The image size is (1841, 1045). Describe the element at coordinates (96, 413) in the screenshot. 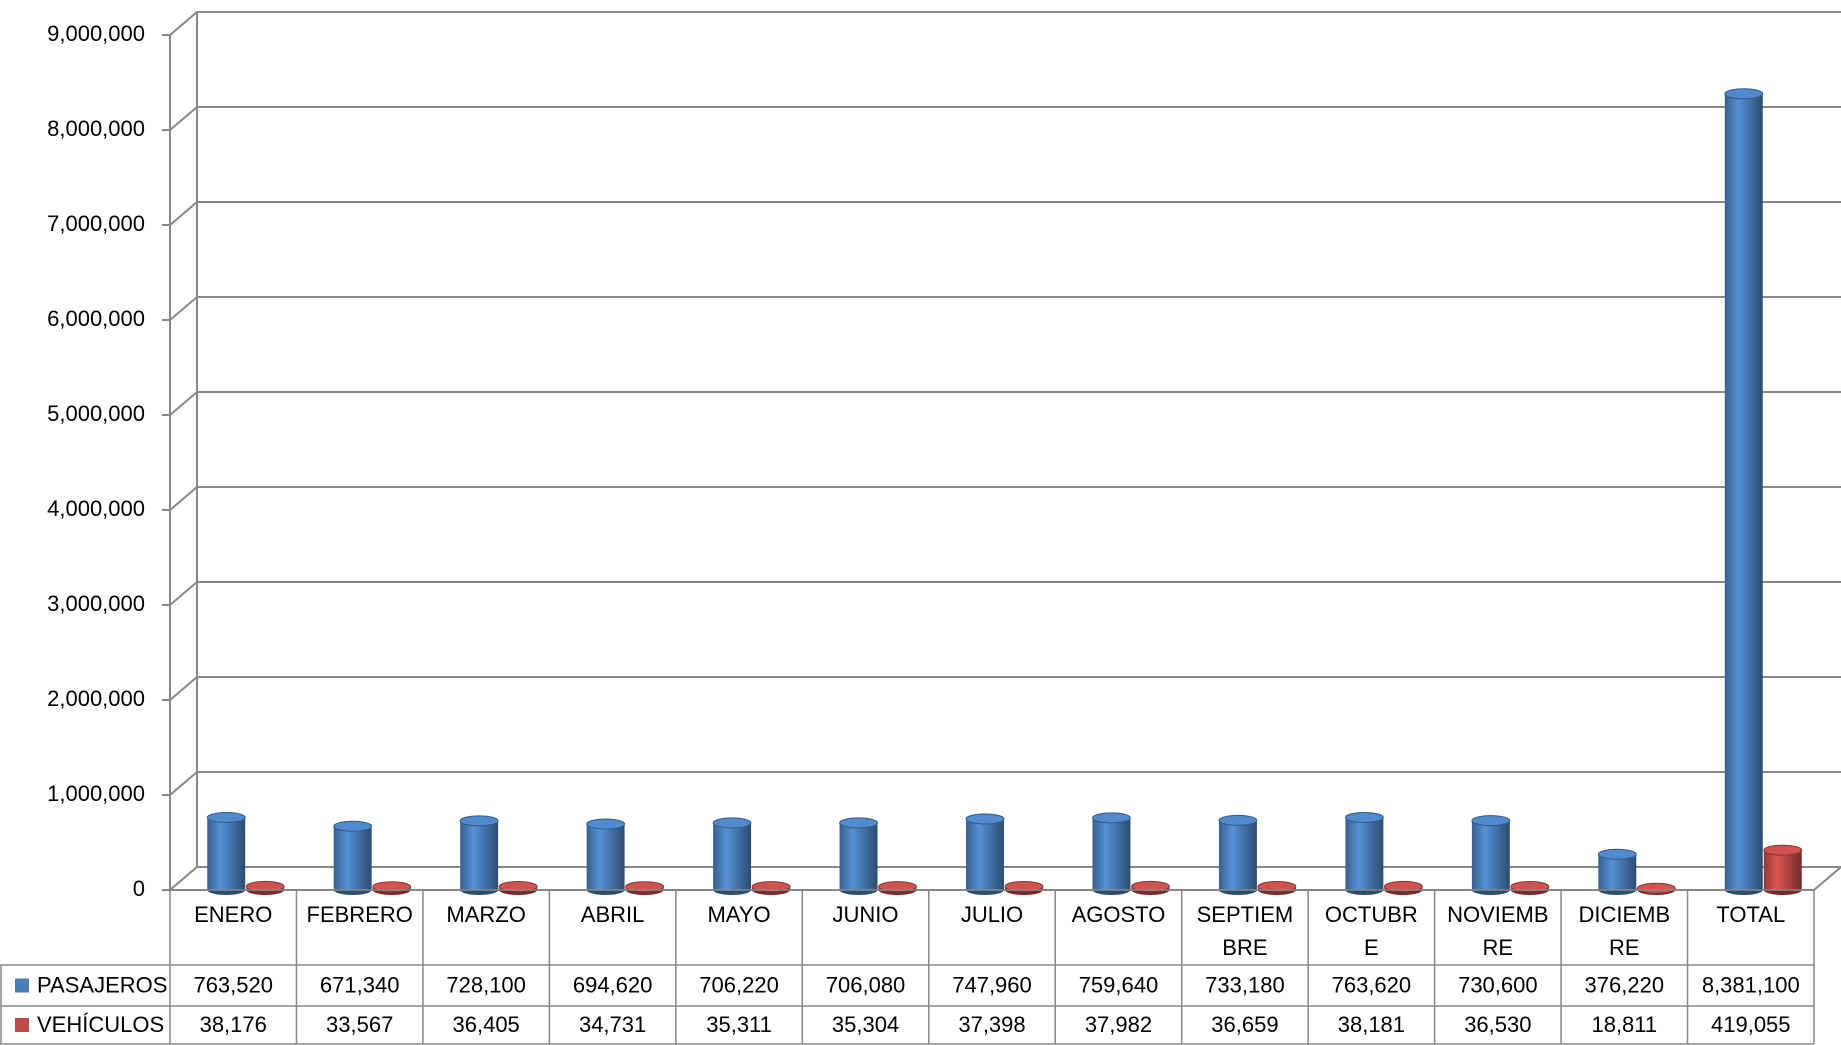

I see `y-tick-label: 5,000,000` at that location.